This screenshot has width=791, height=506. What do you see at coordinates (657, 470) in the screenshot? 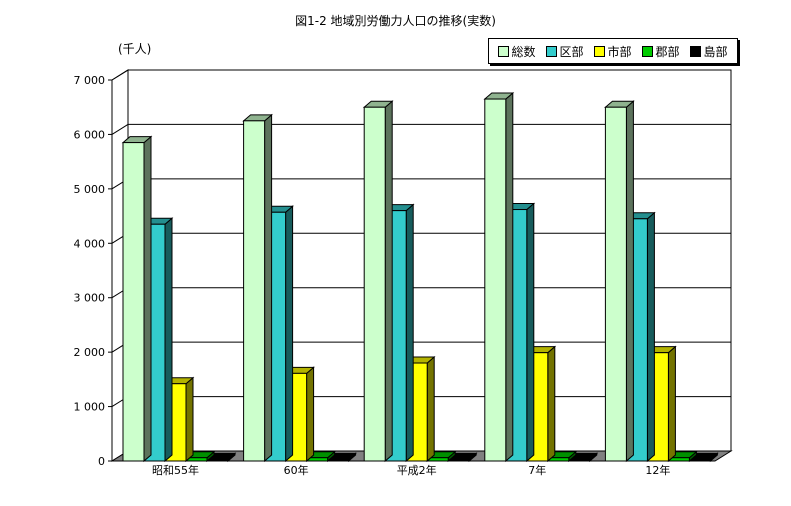
I see `x-tick-label: 12年` at bounding box center [657, 470].